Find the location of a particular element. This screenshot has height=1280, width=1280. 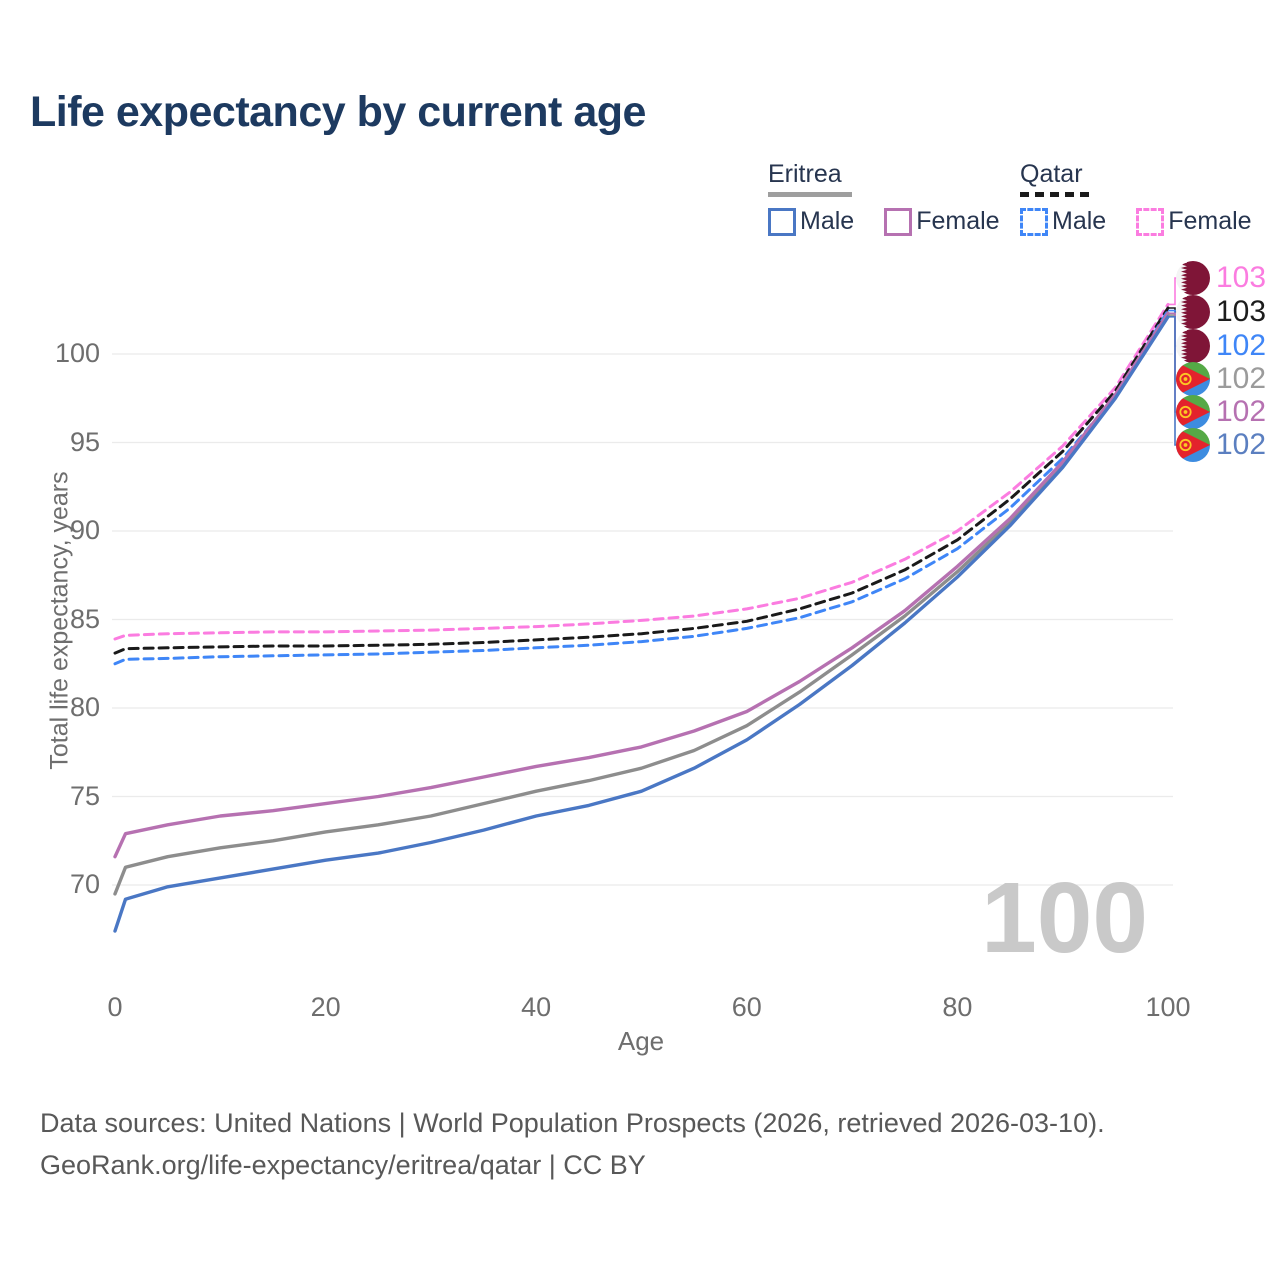

eritrea-female-swatch-icon is located at coordinates (898, 221).